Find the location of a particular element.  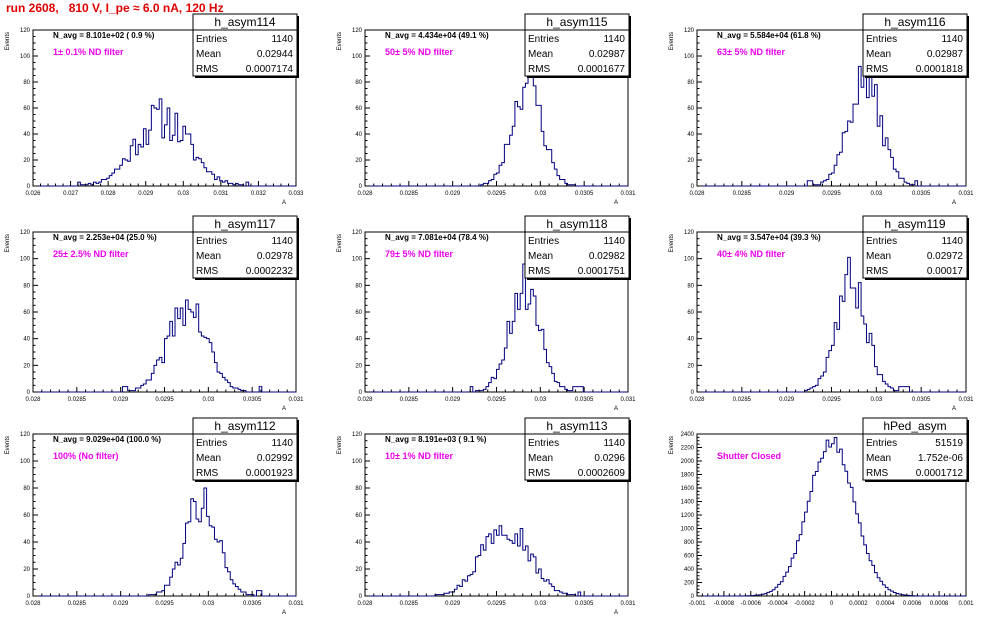

y-tick-label: 20 is located at coordinates (358, 161).